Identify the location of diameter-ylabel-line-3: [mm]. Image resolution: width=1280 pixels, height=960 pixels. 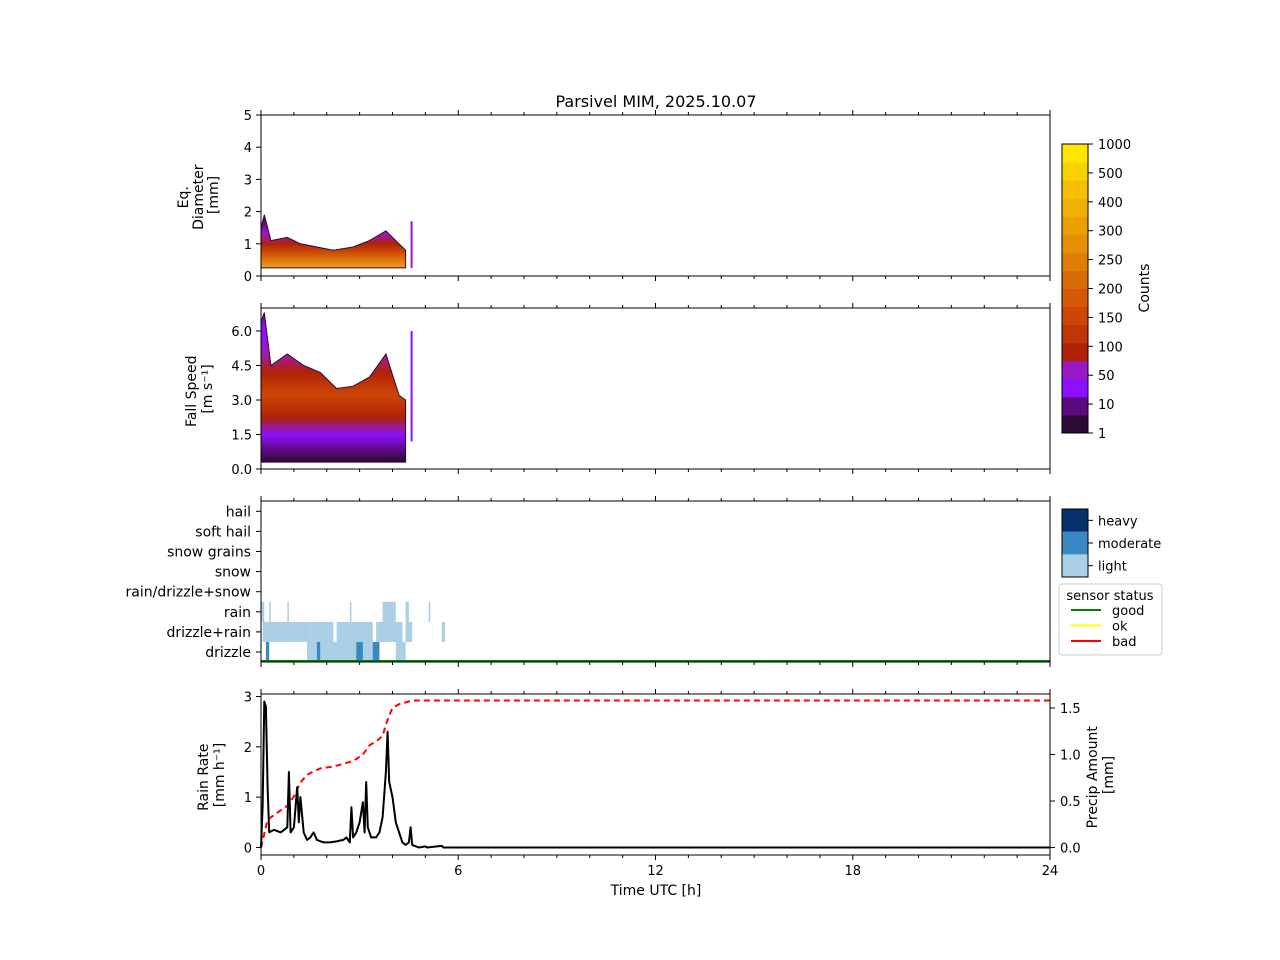
(214, 195).